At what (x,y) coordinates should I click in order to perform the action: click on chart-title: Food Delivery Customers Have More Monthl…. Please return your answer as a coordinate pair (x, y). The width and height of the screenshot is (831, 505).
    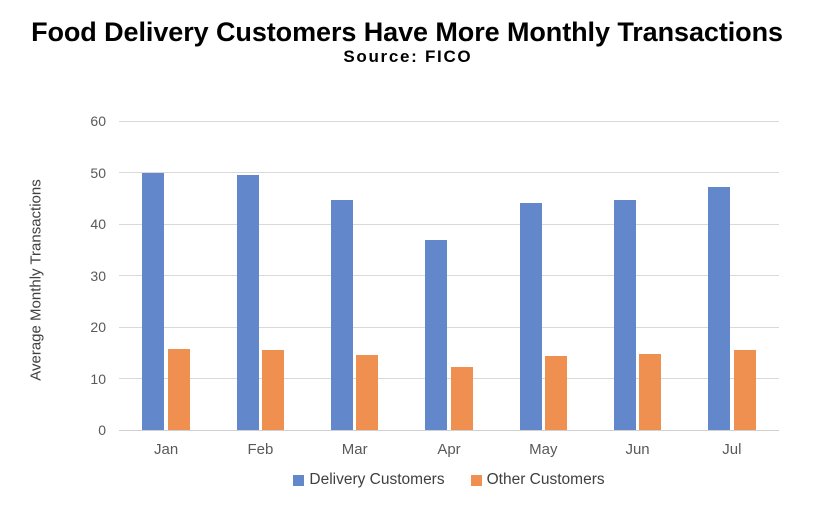
    Looking at the image, I should click on (407, 32).